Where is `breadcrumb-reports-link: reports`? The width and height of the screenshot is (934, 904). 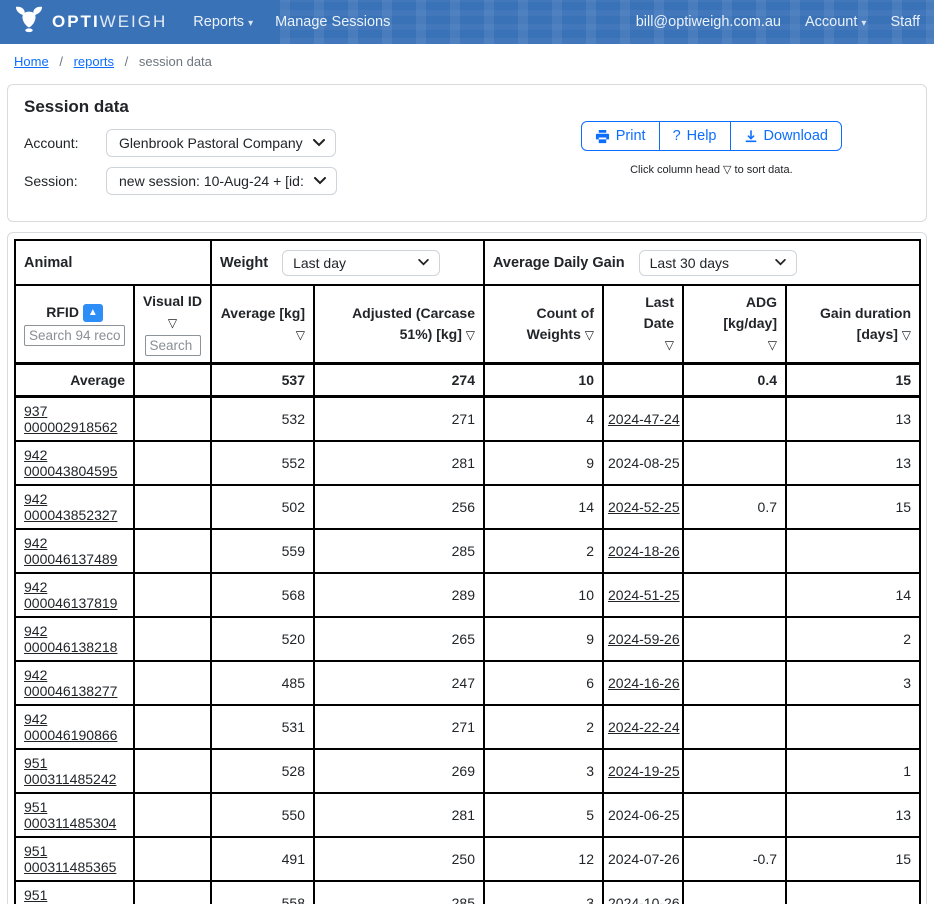 breadcrumb-reports-link: reports is located at coordinates (94, 61).